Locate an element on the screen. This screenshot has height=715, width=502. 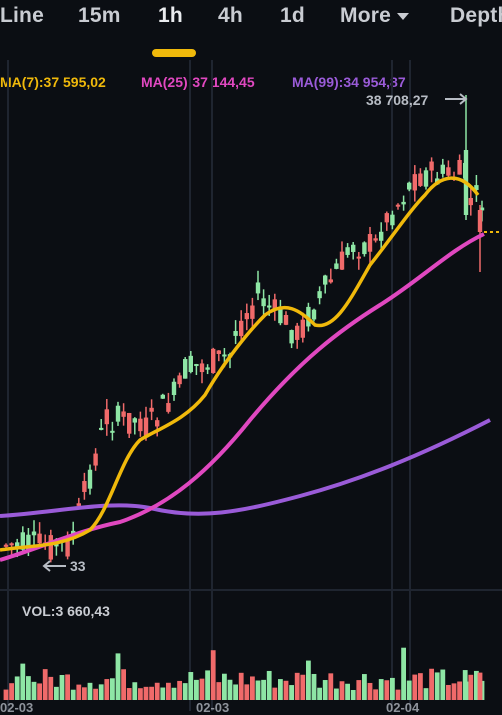
volume-bars is located at coordinates (244, 673).